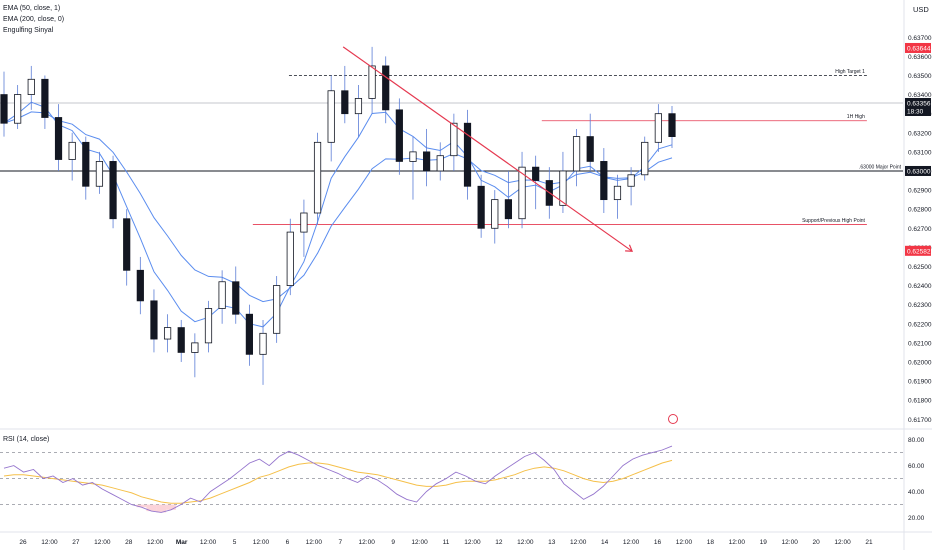 The width and height of the screenshot is (932, 550). I want to click on time-tick-label: 11, so click(446, 542).